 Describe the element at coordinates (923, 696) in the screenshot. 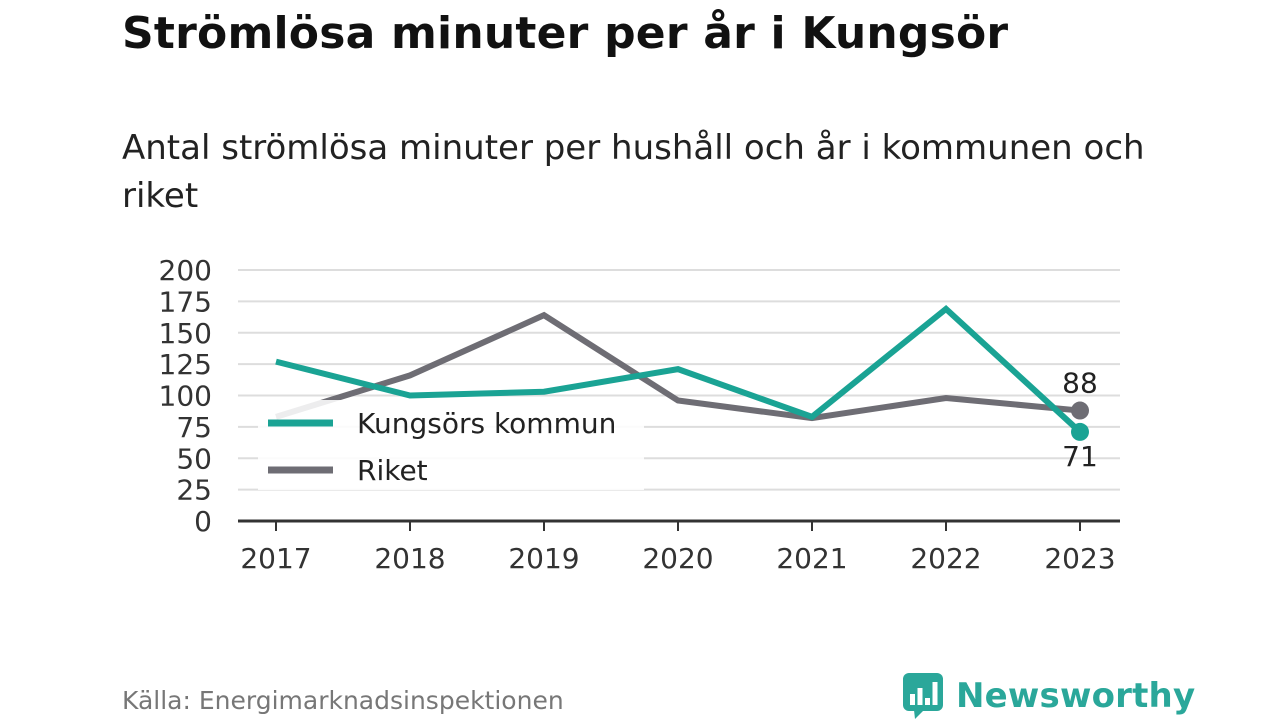

I see `chart-logo-icon` at that location.